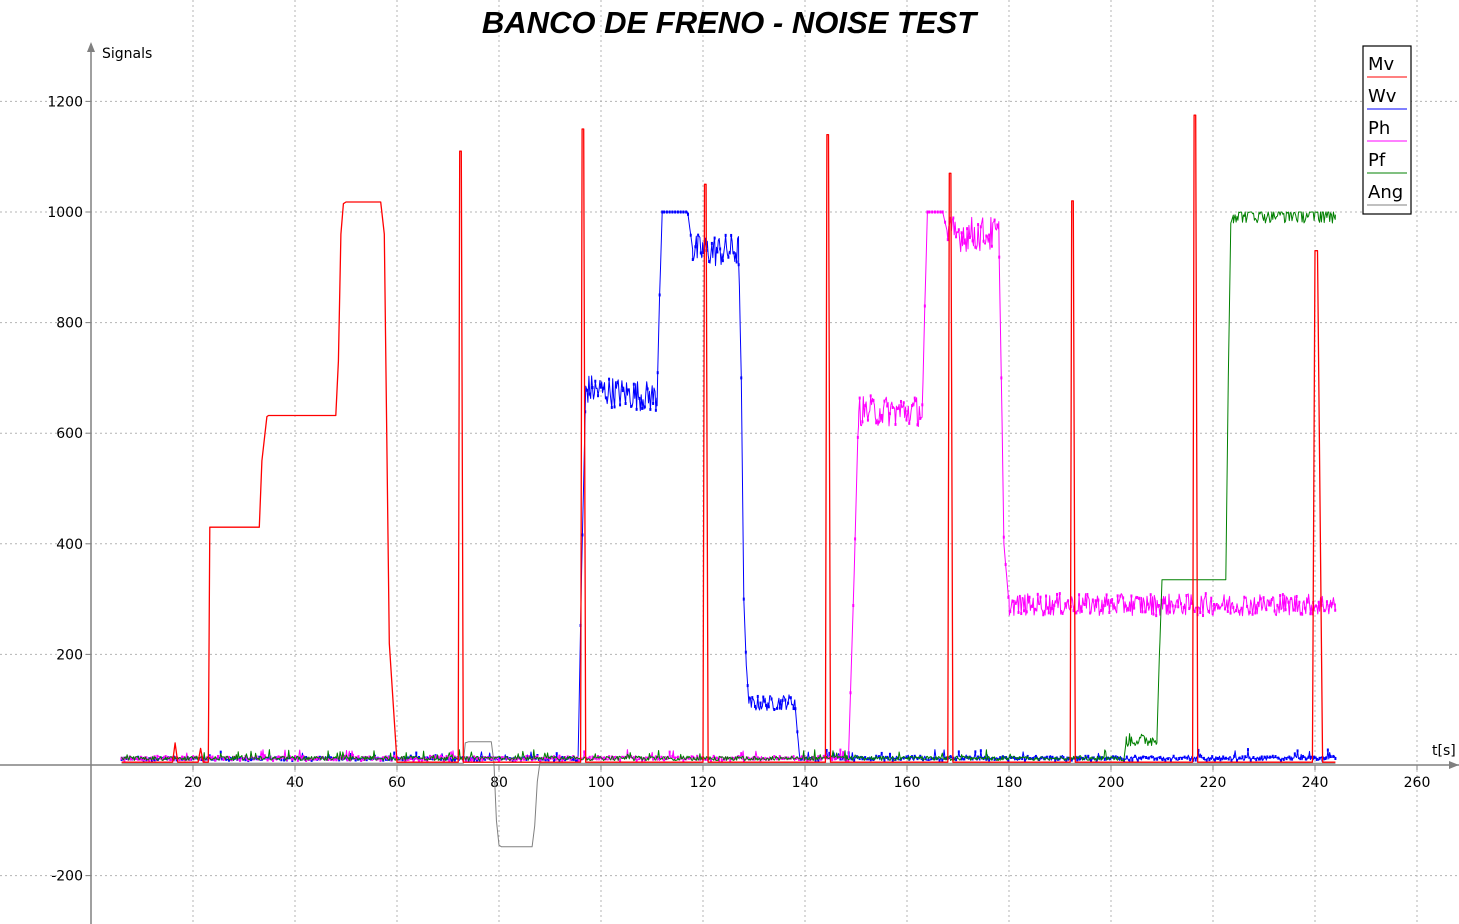 The height and width of the screenshot is (924, 1459). Describe the element at coordinates (1111, 783) in the screenshot. I see `x-tick-label: 200` at that location.